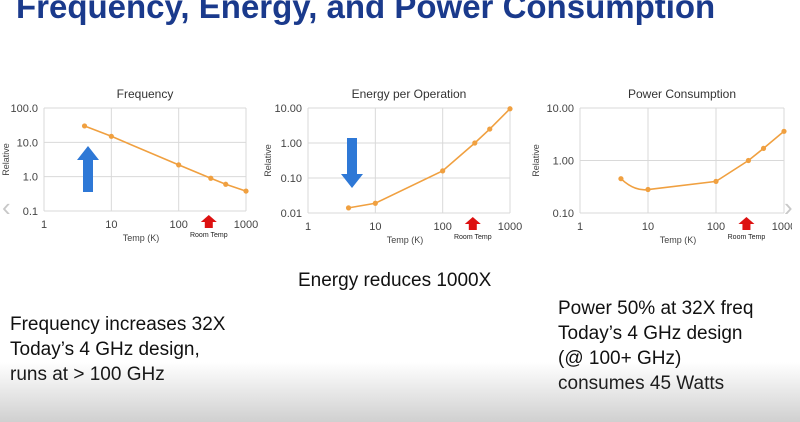 Image resolution: width=800 pixels, height=422 pixels. Describe the element at coordinates (620, 358) in the screenshot. I see `power-text-line: (@ 100+ GHz)` at that location.